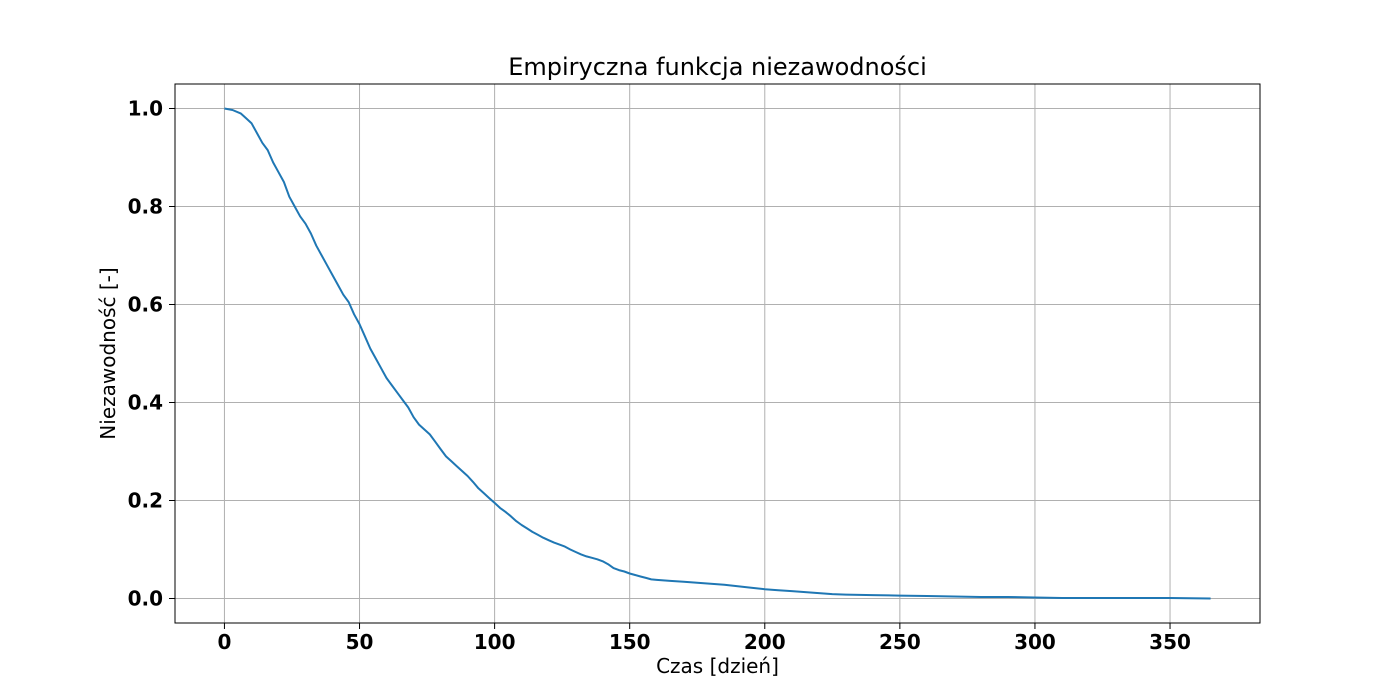 The image size is (1400, 700). Describe the element at coordinates (224, 642) in the screenshot. I see `x-tick-label: 0` at that location.